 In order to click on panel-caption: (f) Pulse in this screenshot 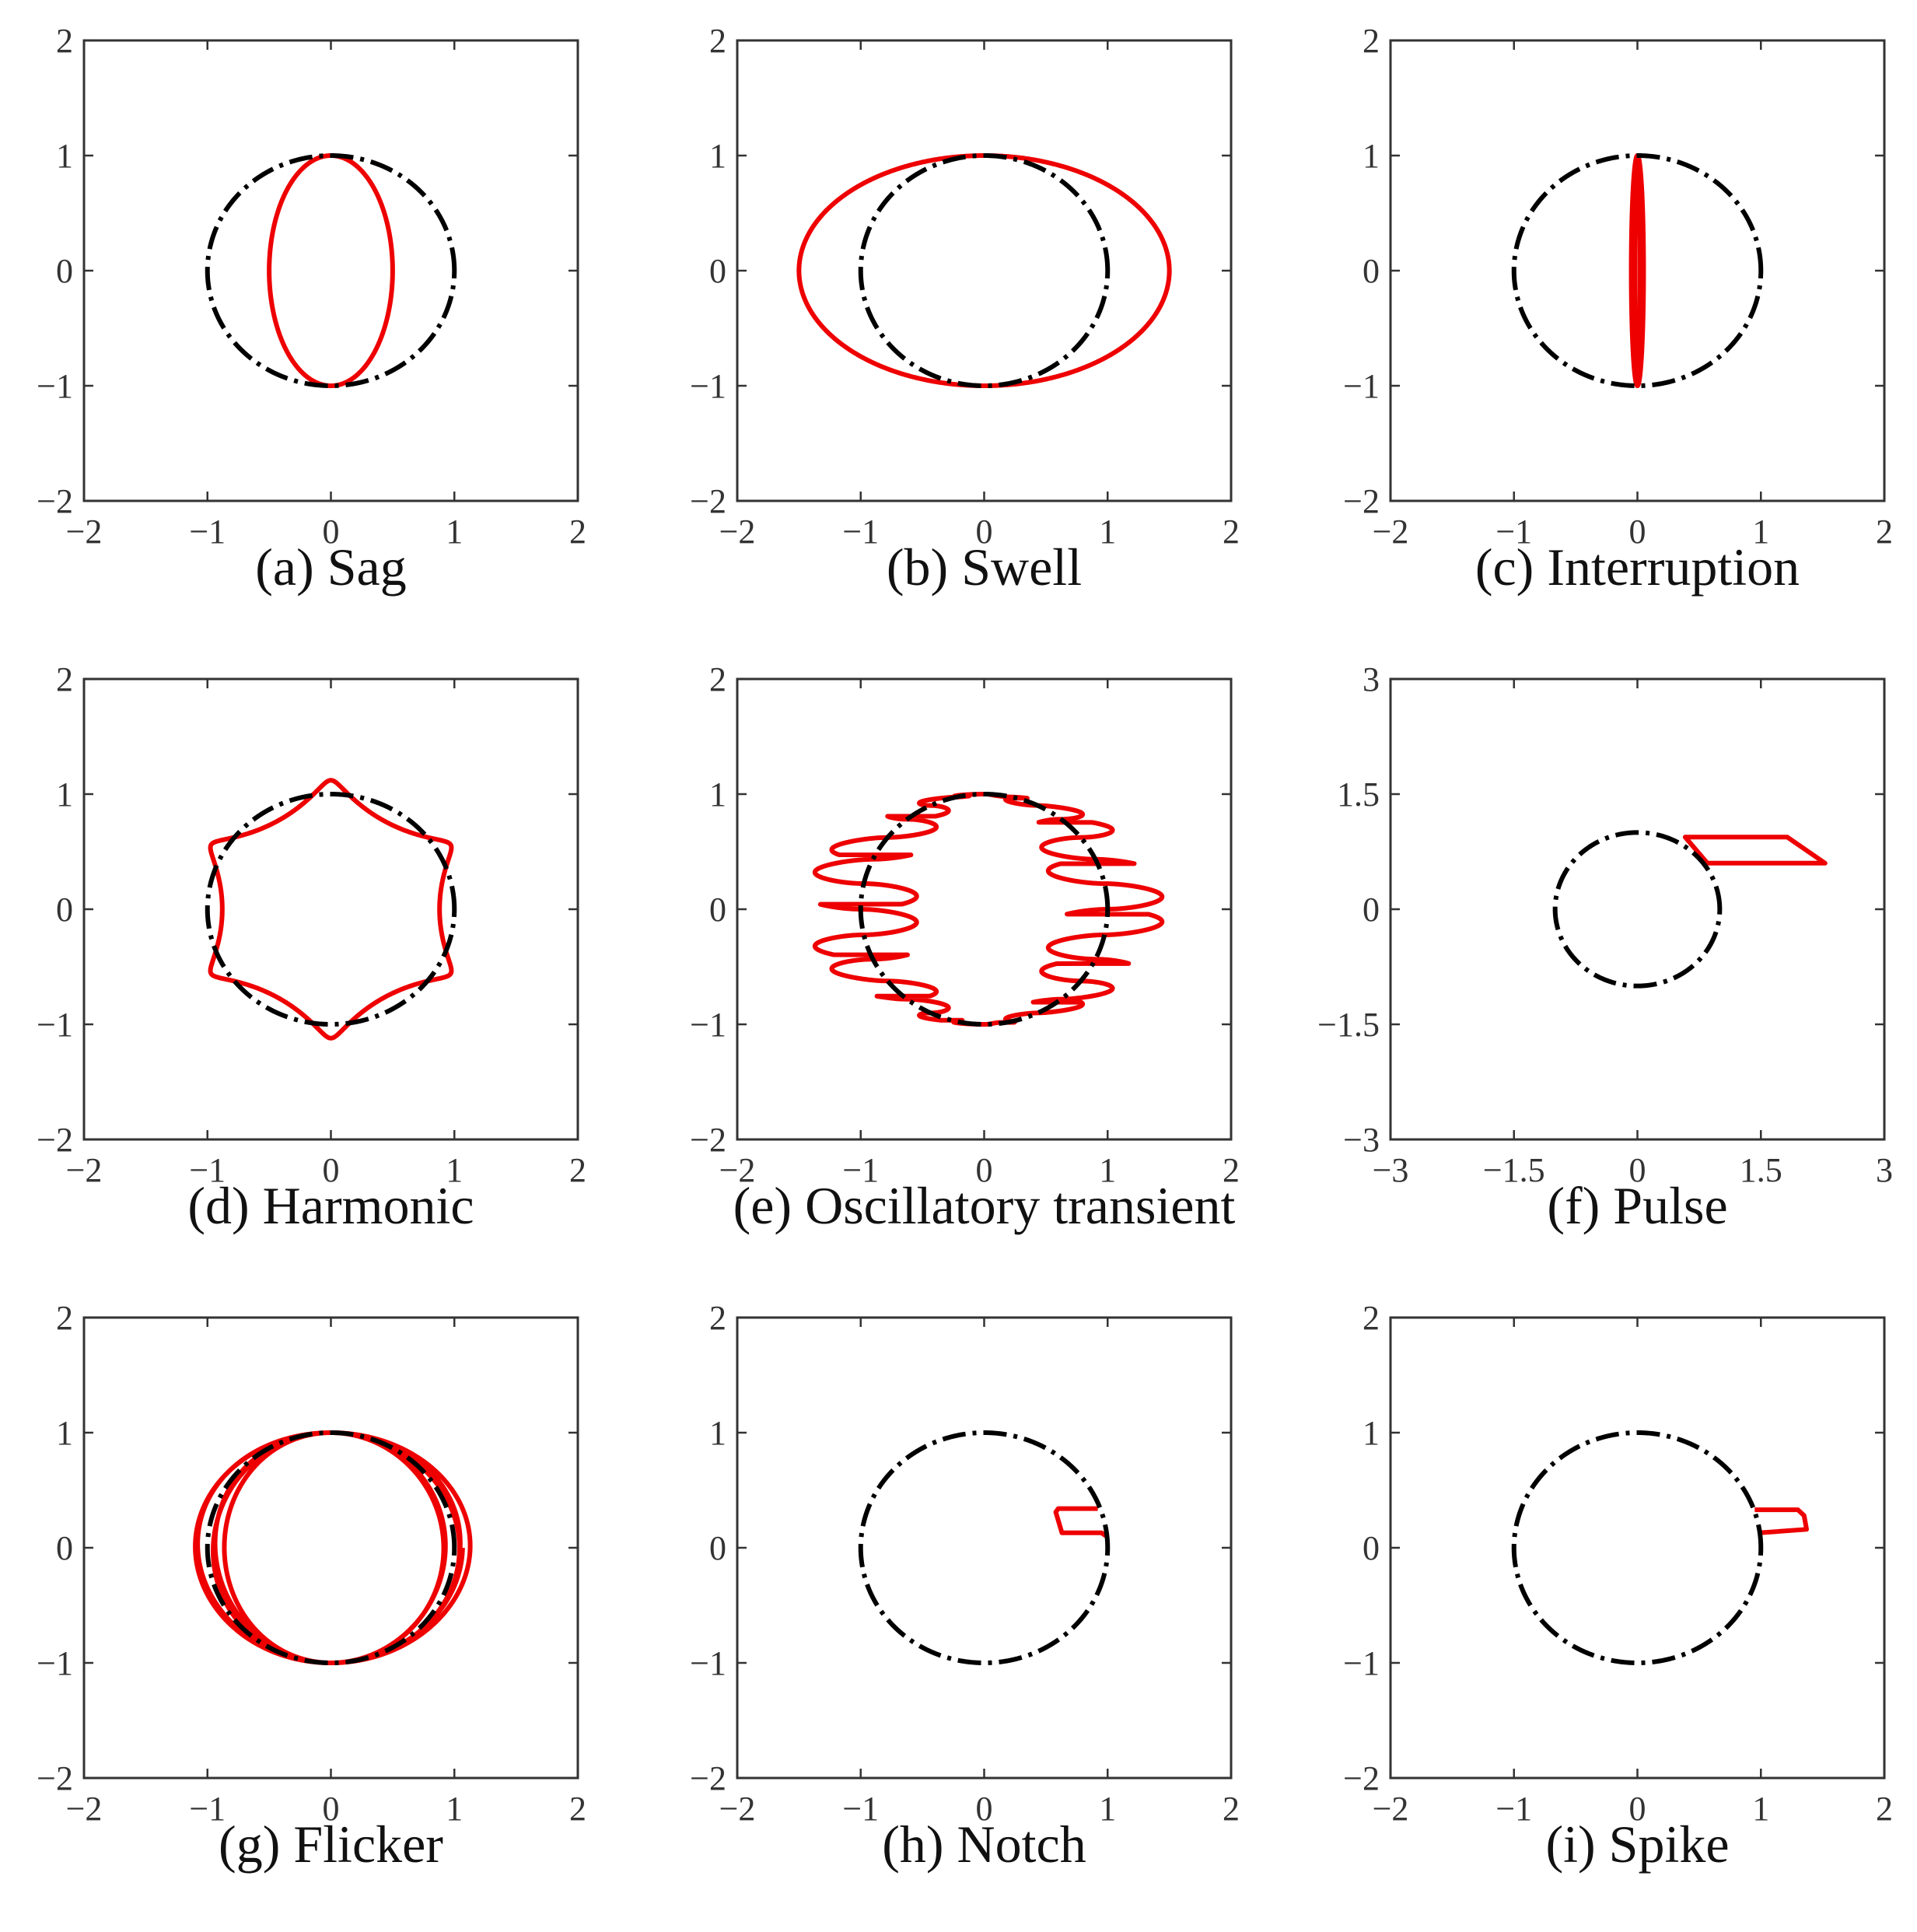, I will do `click(1637, 1206)`.